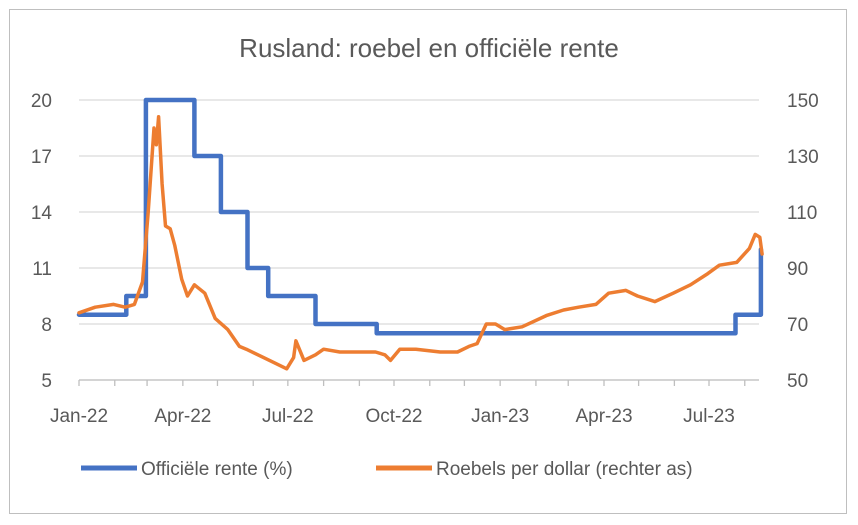 This screenshot has width=858, height=525. I want to click on right-axis-ticks: 150 130 110 90 70 50, so click(803, 241).